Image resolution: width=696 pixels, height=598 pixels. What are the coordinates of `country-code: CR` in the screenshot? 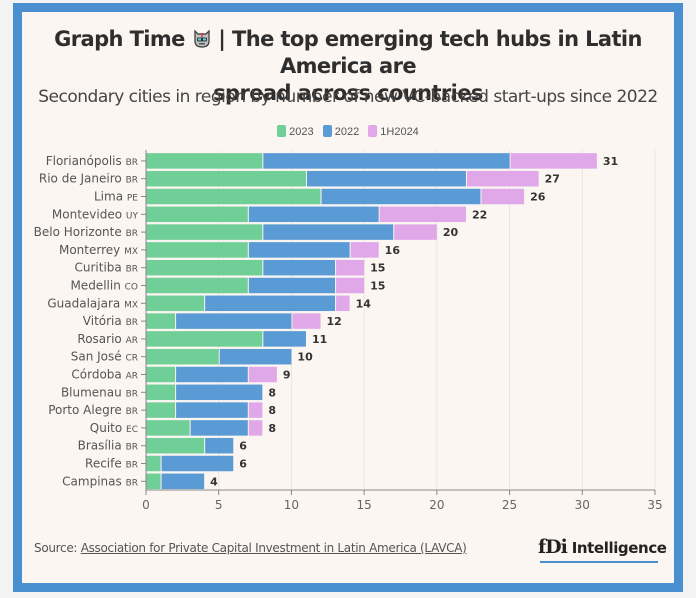 It's located at (131, 359).